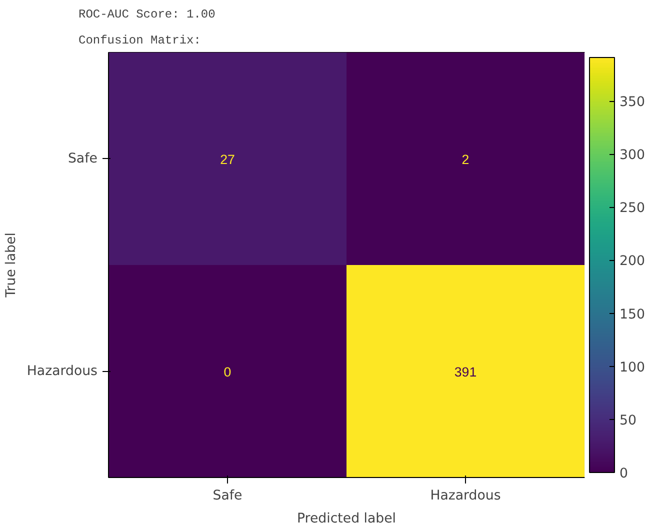 The width and height of the screenshot is (652, 529). I want to click on color-bar-label: 250, so click(632, 208).